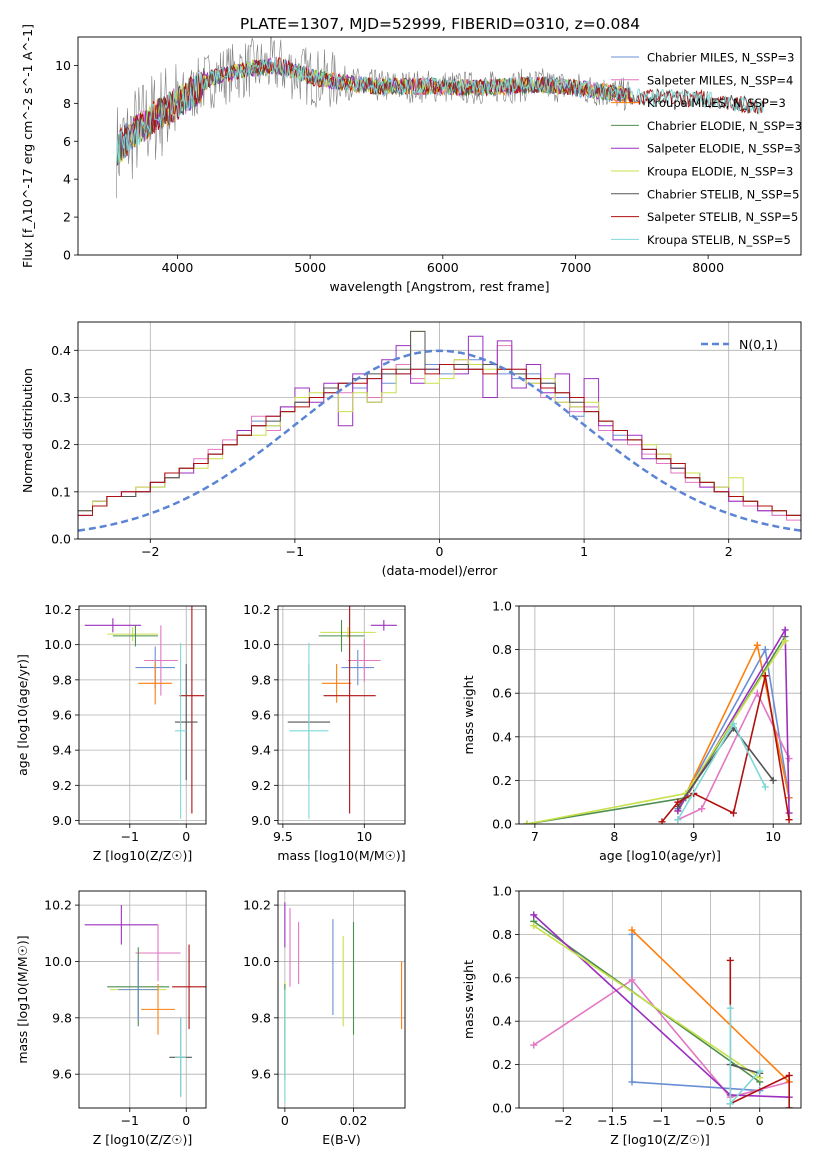  What do you see at coordinates (720, 80) in the screenshot?
I see `legend-entry: Salpeter MILES, N_SSP=4` at bounding box center [720, 80].